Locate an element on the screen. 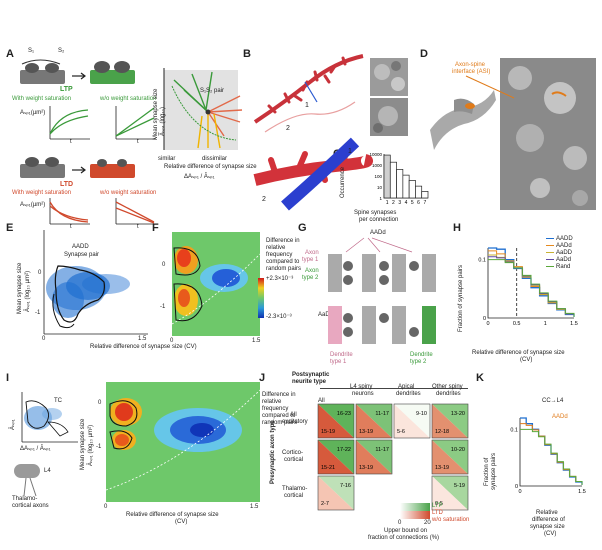  matrix-cell-bot: 12-18 is located at coordinates (442, 432).